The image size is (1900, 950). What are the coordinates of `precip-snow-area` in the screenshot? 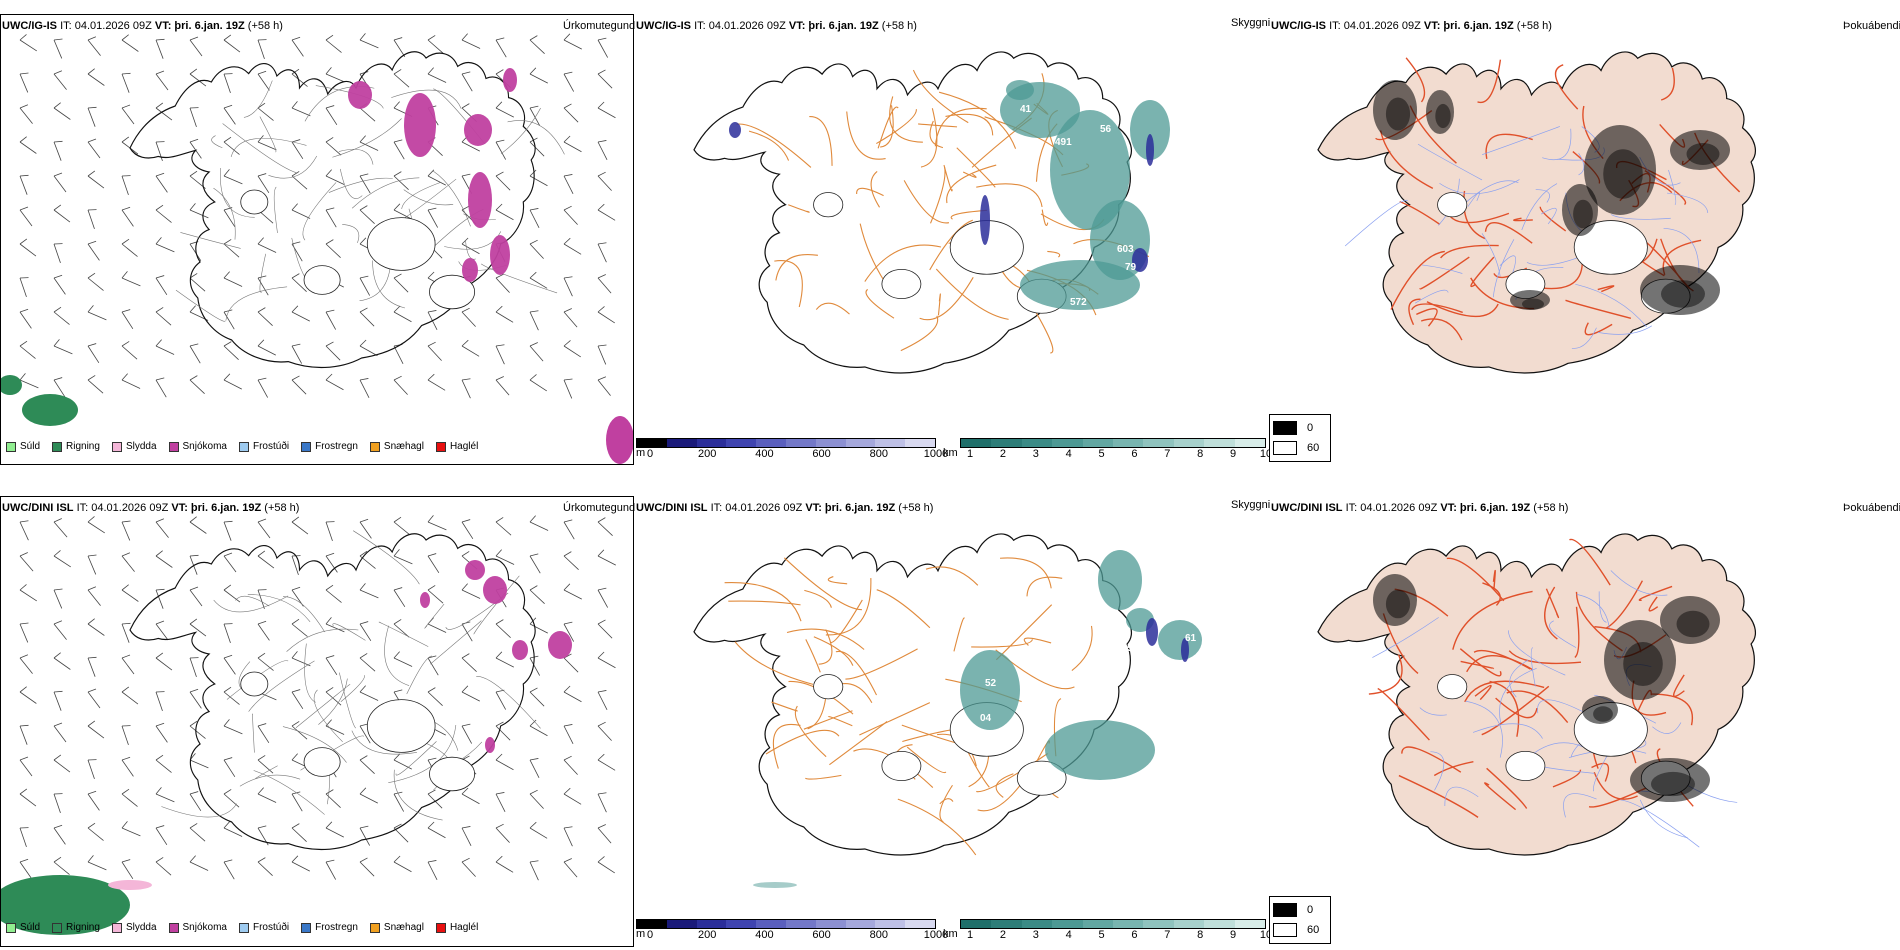 It's located at (470, 270).